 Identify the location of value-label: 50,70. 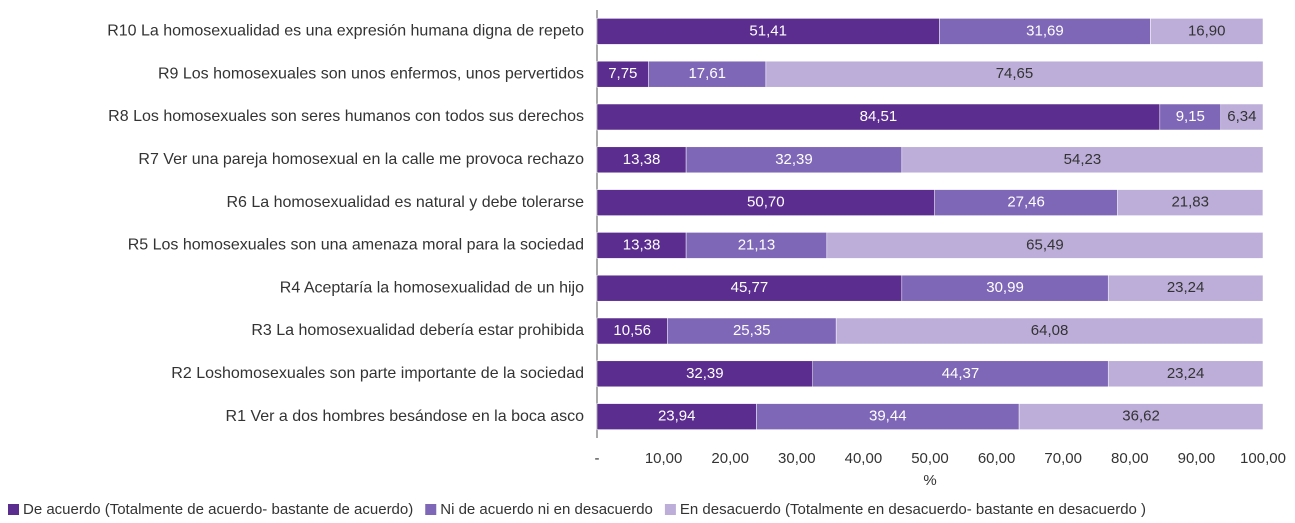
(766, 202).